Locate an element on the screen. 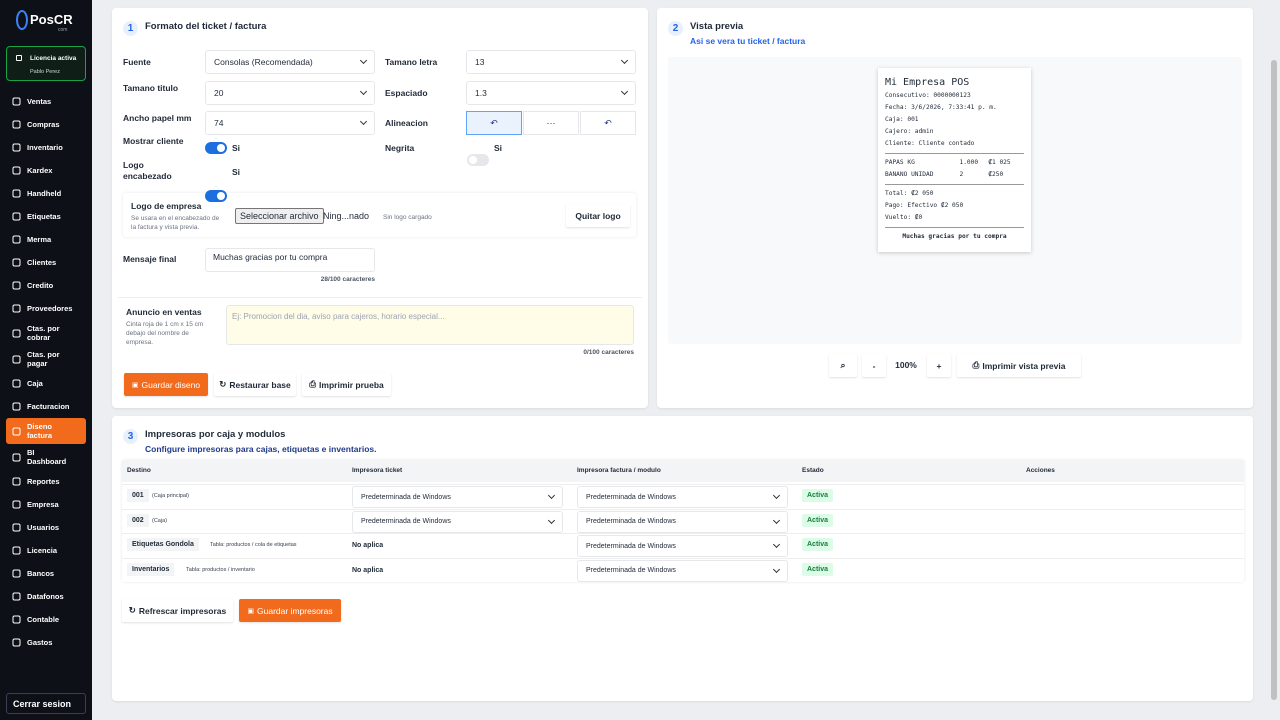  select-value: 13 is located at coordinates (480, 62).